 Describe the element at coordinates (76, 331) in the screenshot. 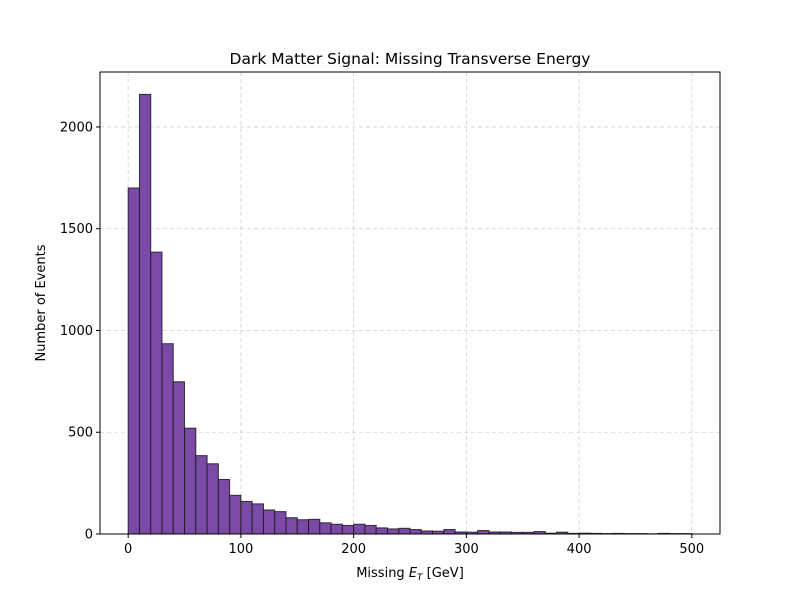

I see `y-tick-label: 1000` at that location.